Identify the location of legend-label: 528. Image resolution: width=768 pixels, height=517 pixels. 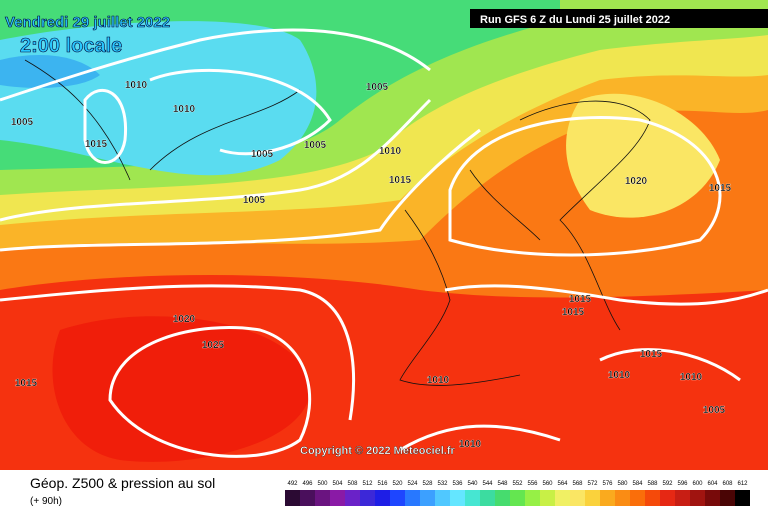
(427, 484).